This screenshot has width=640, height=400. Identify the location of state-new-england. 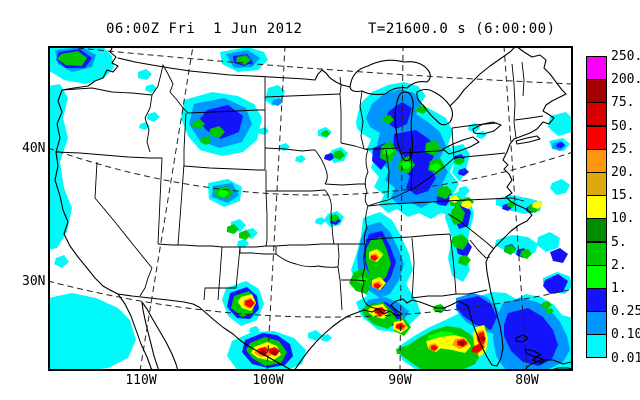
(527, 100).